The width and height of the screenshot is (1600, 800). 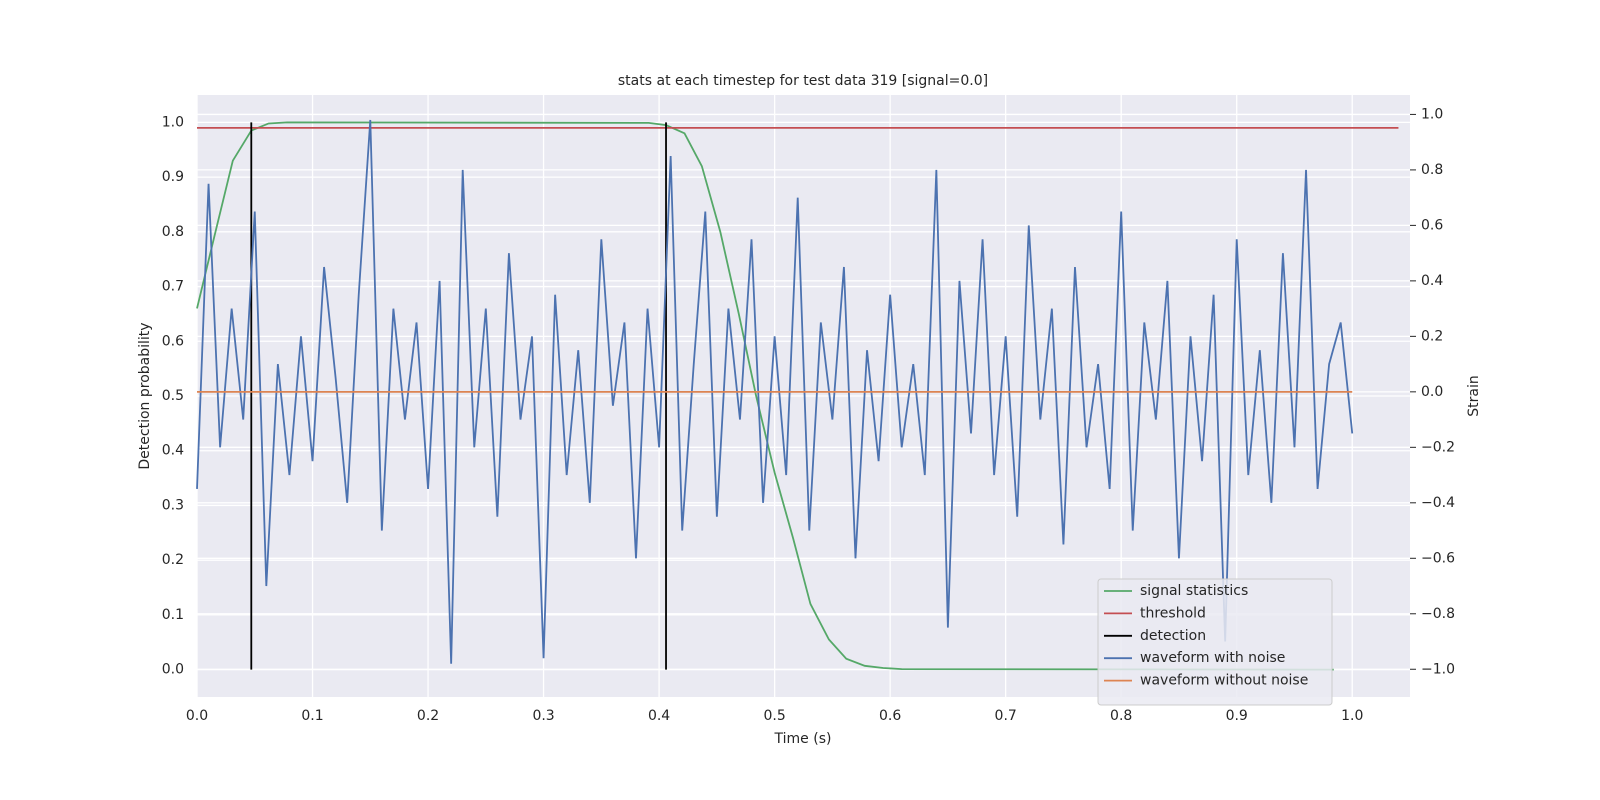 I want to click on y-tick-label: 0.2, so click(x=173, y=560).